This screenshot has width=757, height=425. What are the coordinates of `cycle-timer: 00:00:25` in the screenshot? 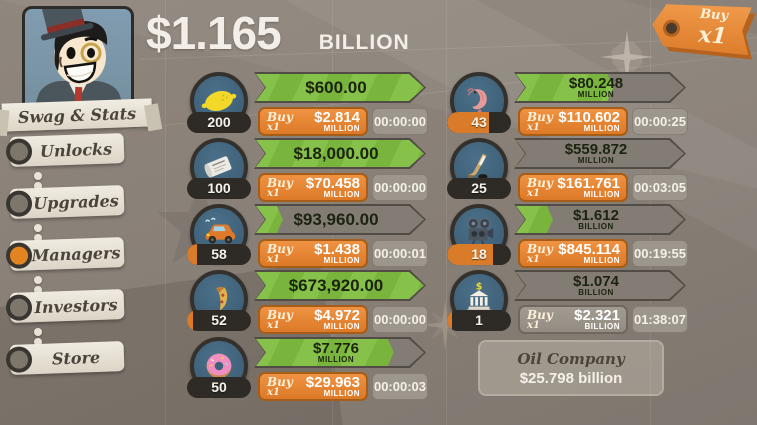 It's located at (660, 121).